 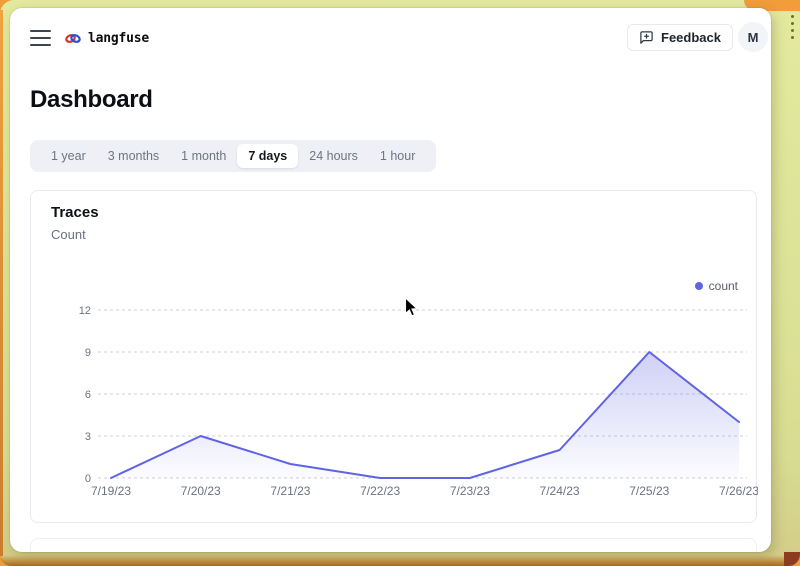 I want to click on tab-1-hour: 1 hour, so click(x=397, y=156).